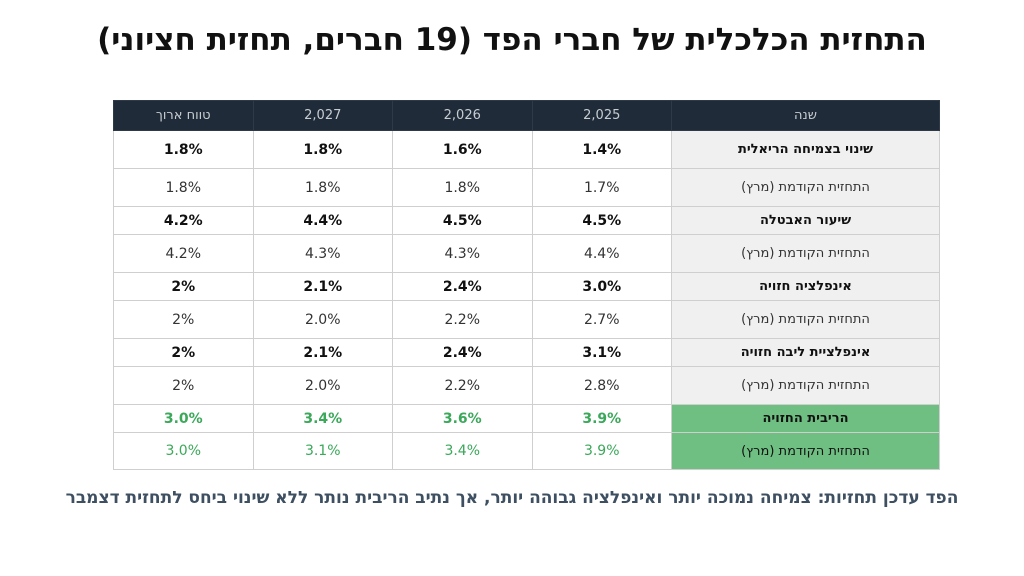  I want to click on row-label: שיעור האבטלה, so click(805, 220).